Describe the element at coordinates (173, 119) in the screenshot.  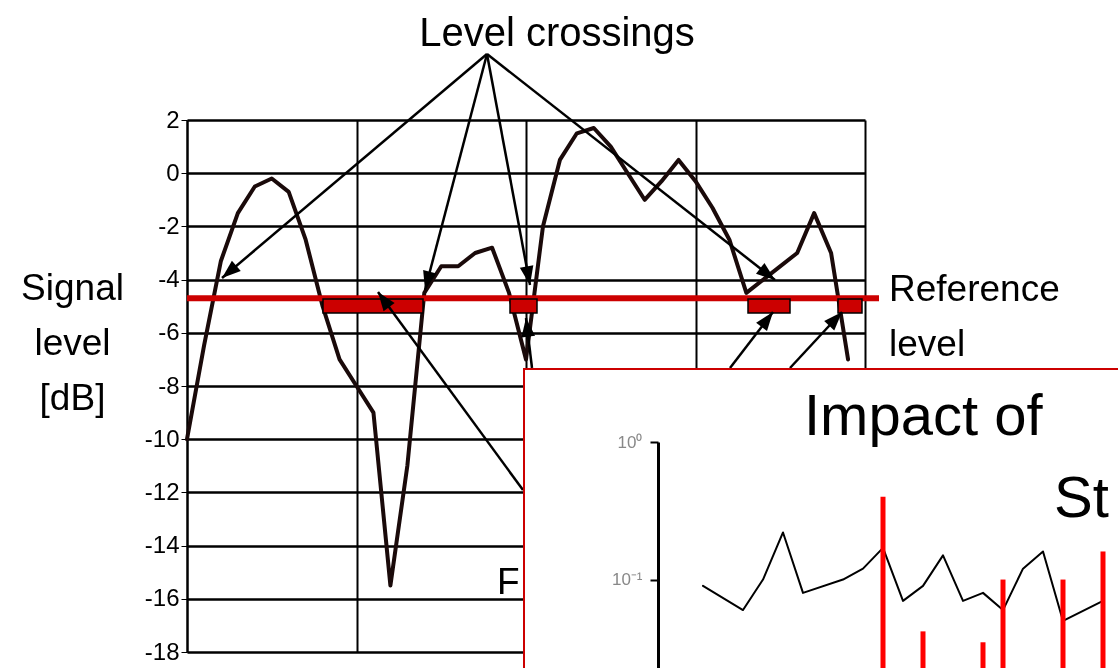
I see `y-tick-label: 2` at that location.